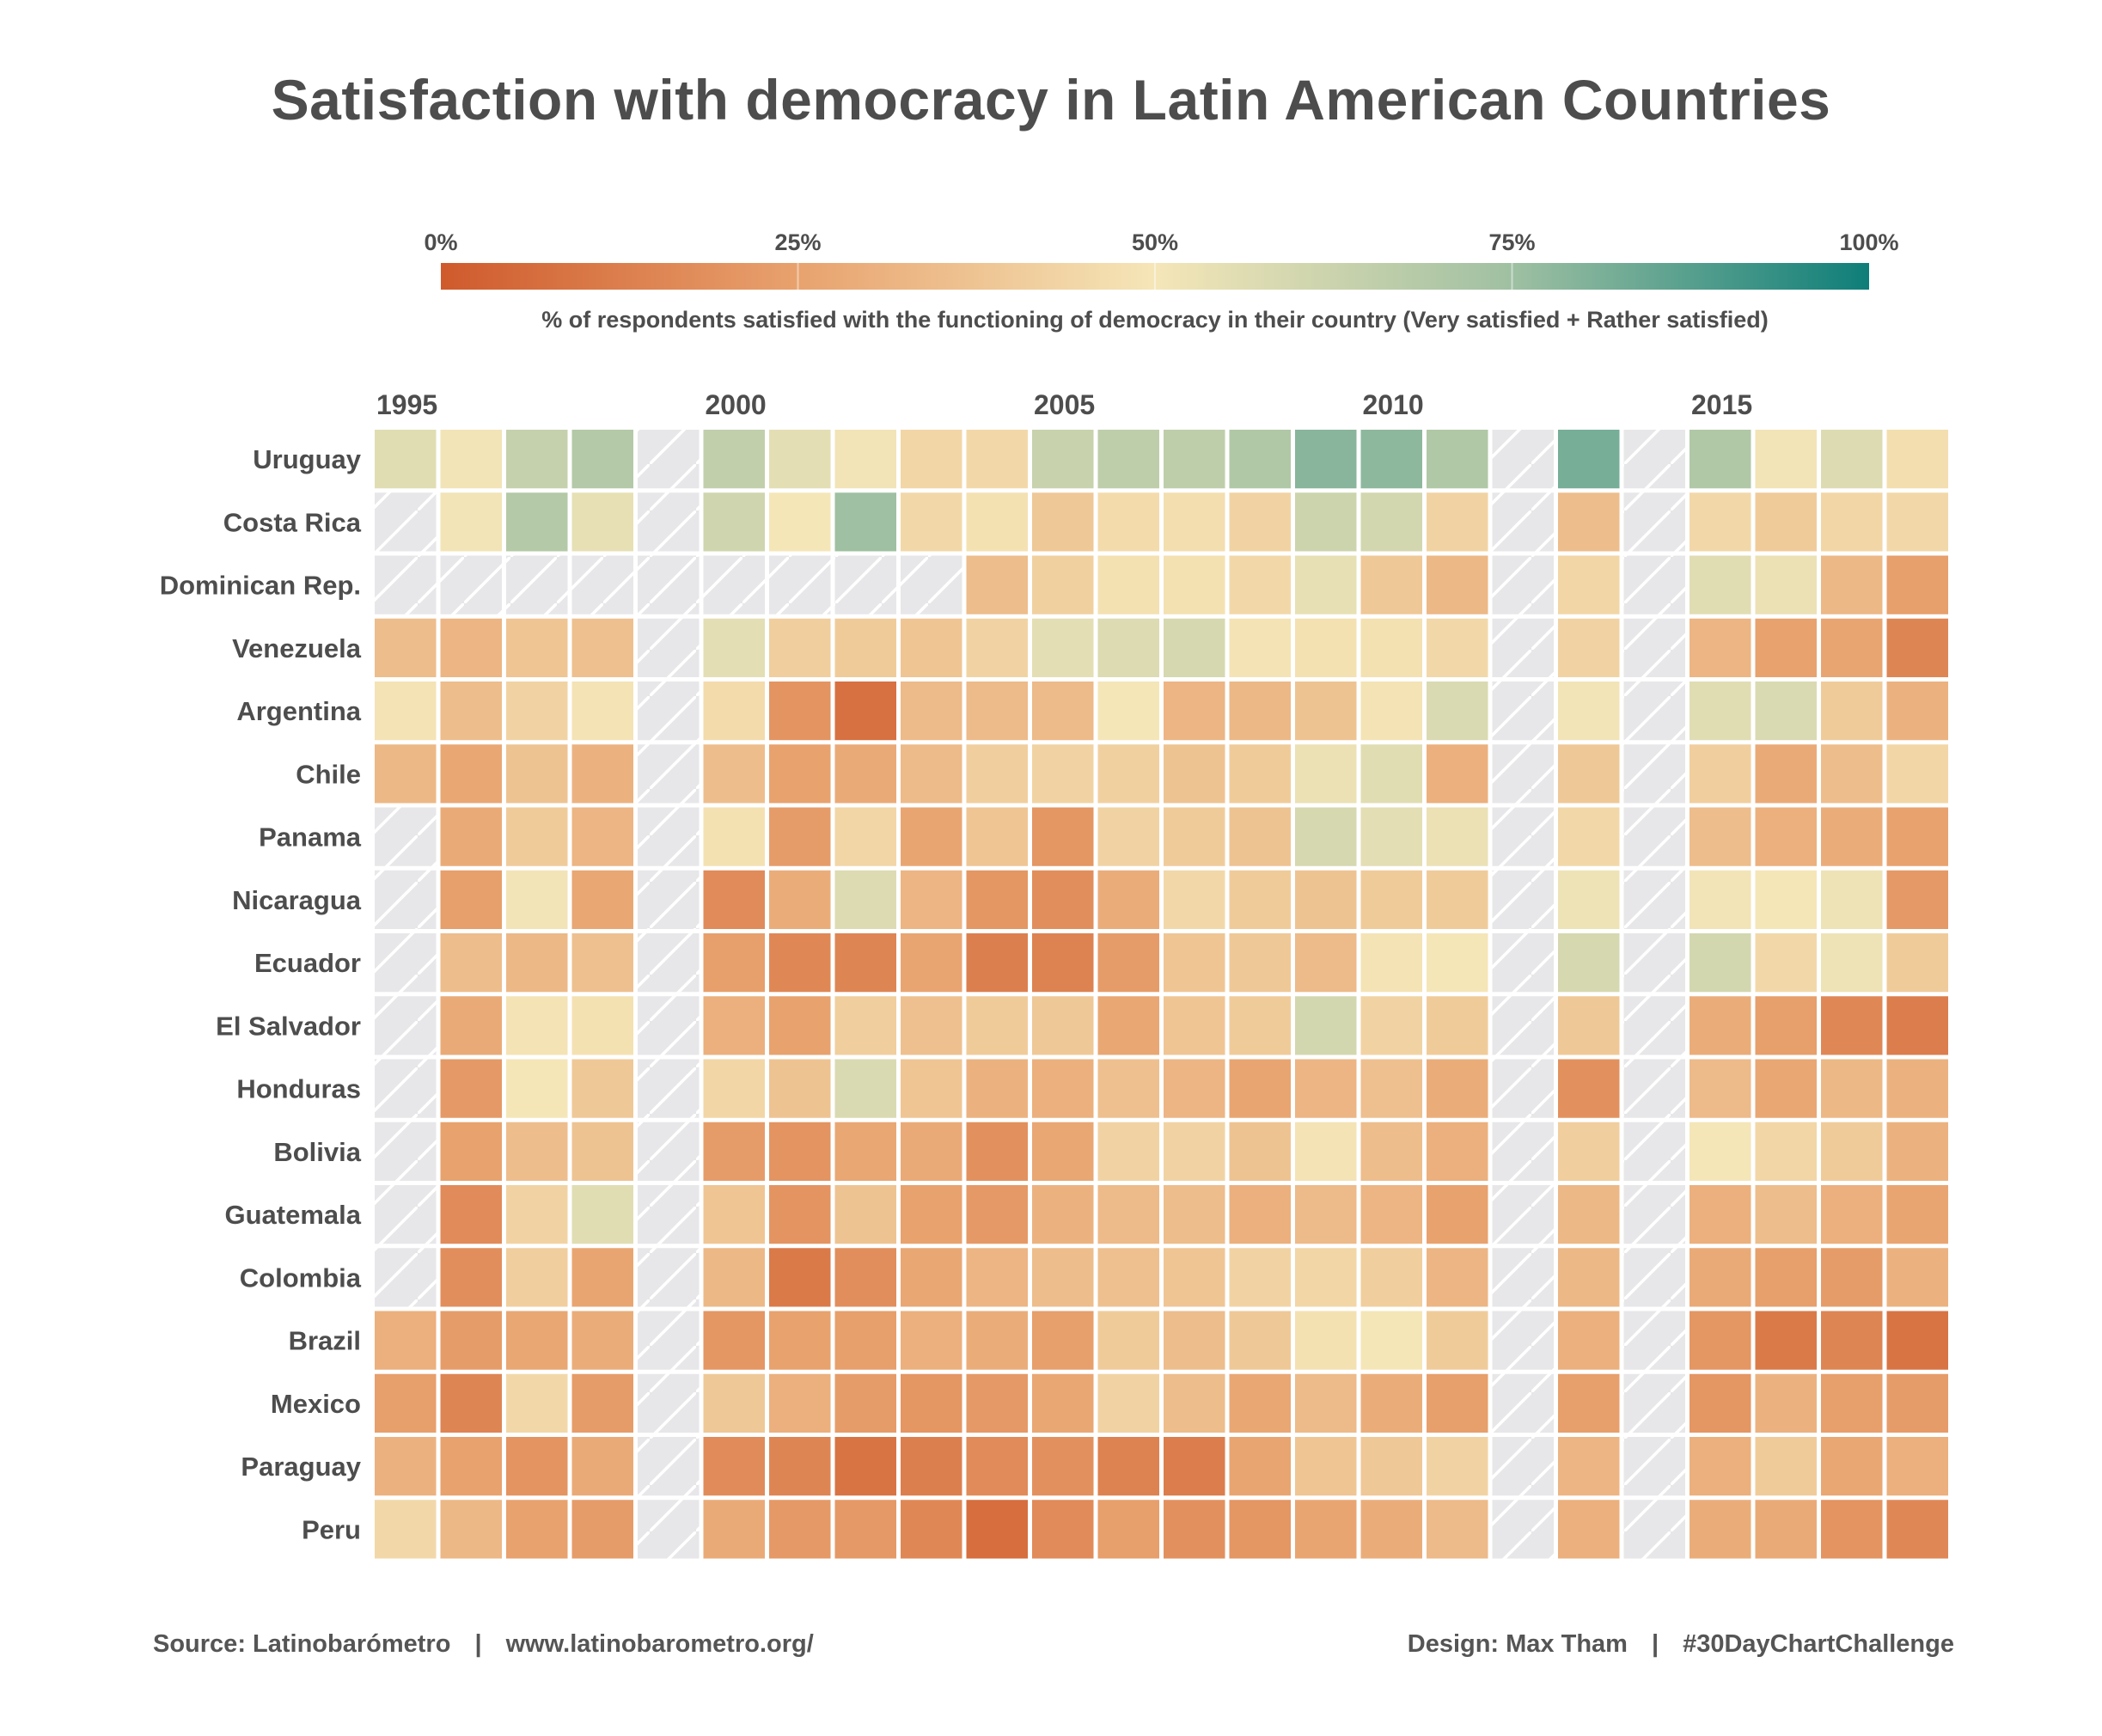 The width and height of the screenshot is (2102, 1736). What do you see at coordinates (1260, 1529) in the screenshot?
I see `heatmap-cell: Peru 2008: 21%` at bounding box center [1260, 1529].